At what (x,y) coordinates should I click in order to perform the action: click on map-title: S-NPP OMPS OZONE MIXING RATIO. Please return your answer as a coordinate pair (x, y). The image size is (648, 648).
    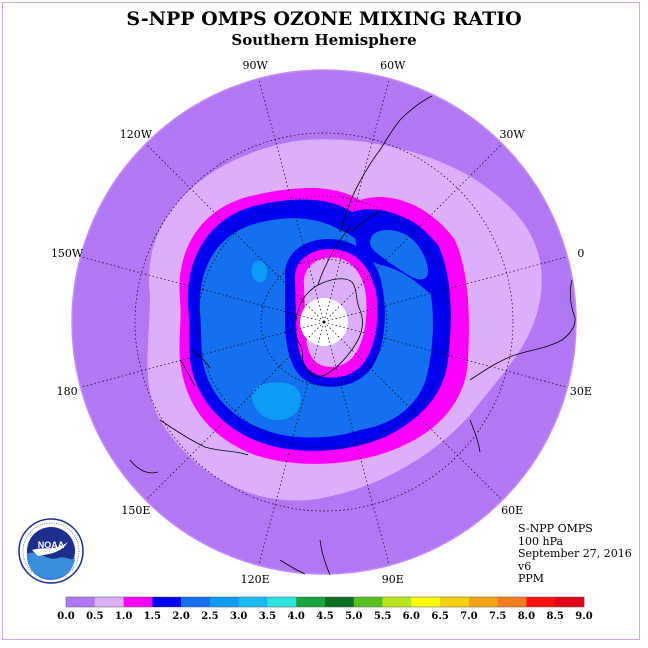
    Looking at the image, I should click on (324, 19).